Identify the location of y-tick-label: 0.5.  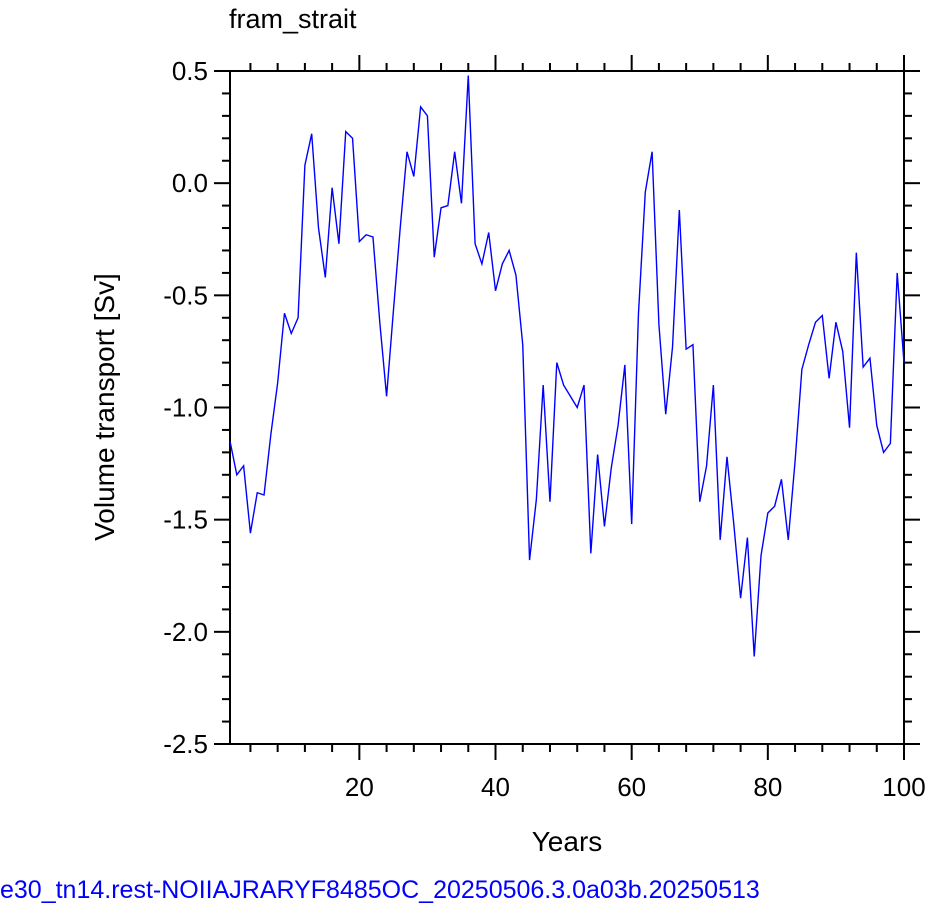
(190, 71).